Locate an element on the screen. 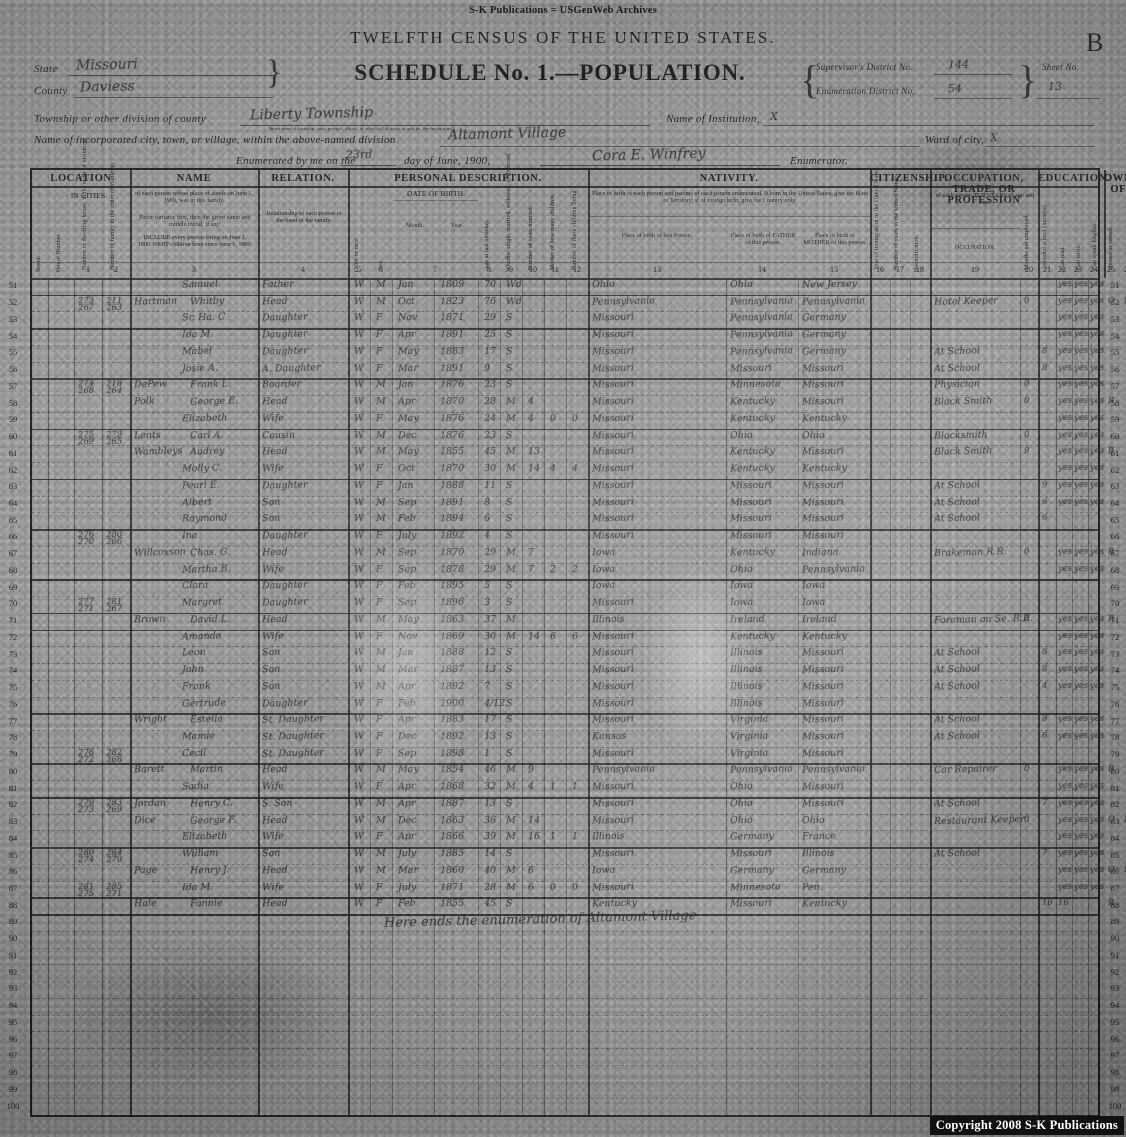 The height and width of the screenshot is (1137, 1126). cell-dwelling-number-alt: 267 is located at coordinates (86, 307).